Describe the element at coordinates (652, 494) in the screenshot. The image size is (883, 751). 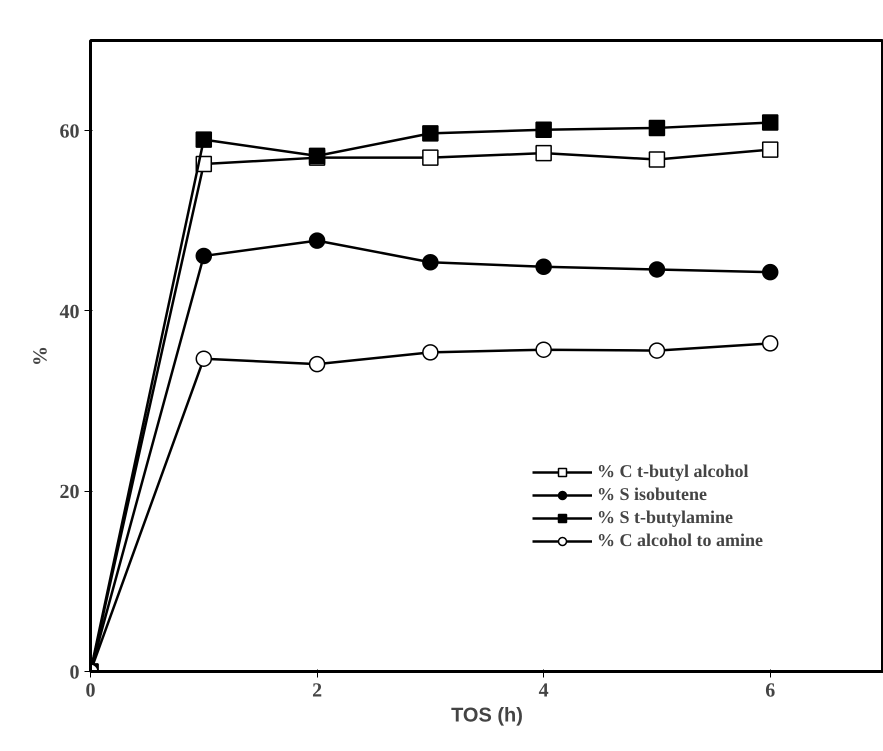
I see `legend-label: % S isobutene` at that location.